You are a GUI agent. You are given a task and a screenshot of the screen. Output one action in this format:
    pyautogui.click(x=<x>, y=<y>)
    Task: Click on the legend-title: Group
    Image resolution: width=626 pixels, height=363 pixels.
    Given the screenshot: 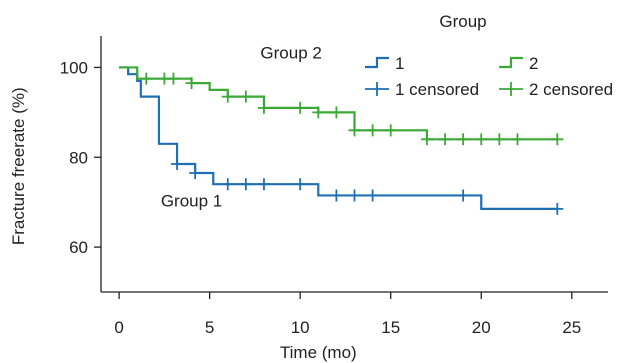 What is the action you would take?
    pyautogui.click(x=462, y=21)
    